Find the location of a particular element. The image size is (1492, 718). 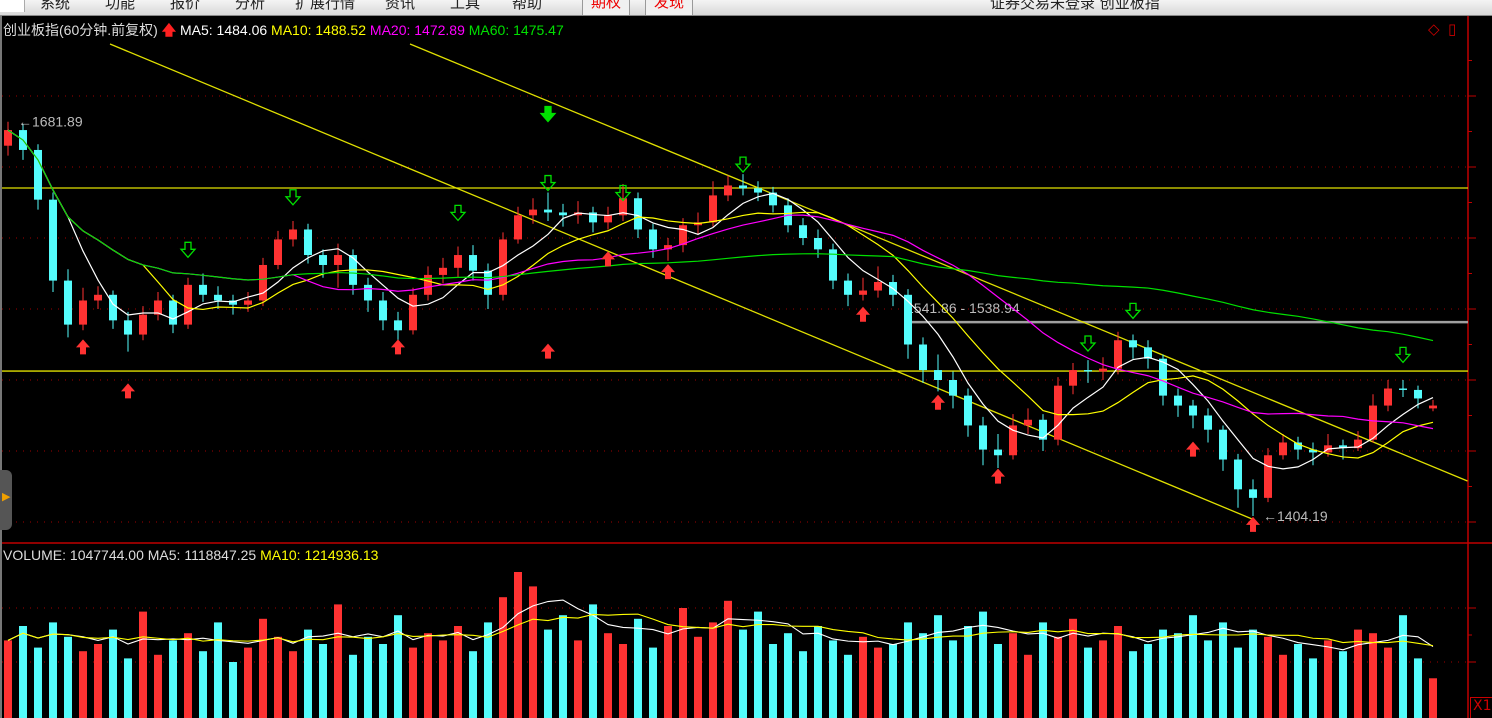

discover-button: 发现 is located at coordinates (669, 7).